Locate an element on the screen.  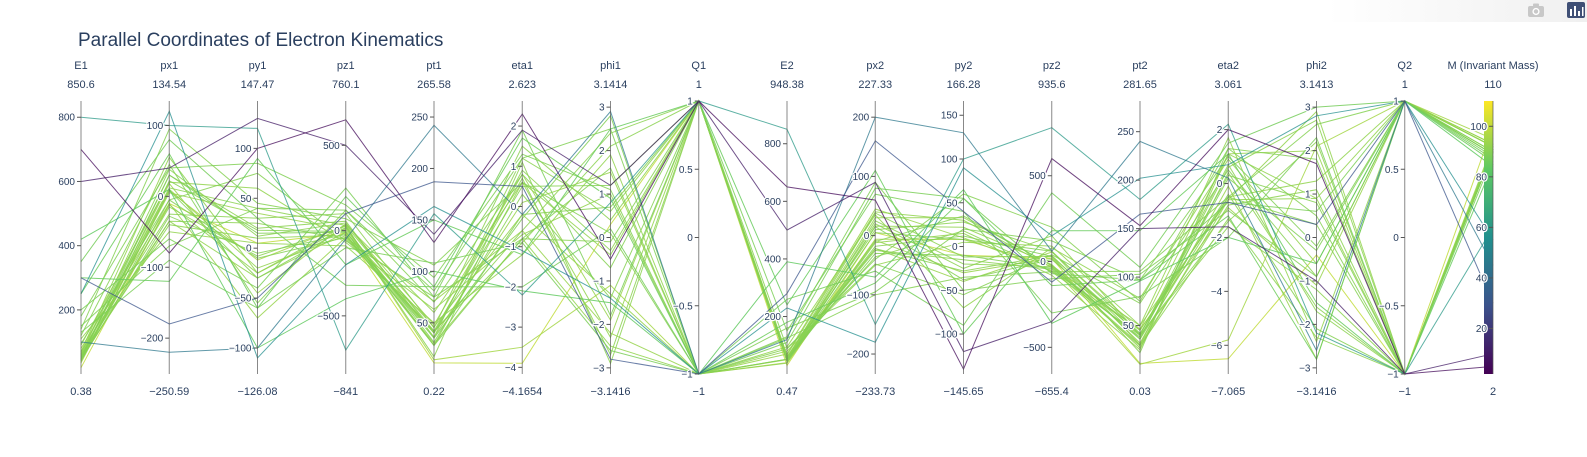
camera-icon is located at coordinates (1536, 10).